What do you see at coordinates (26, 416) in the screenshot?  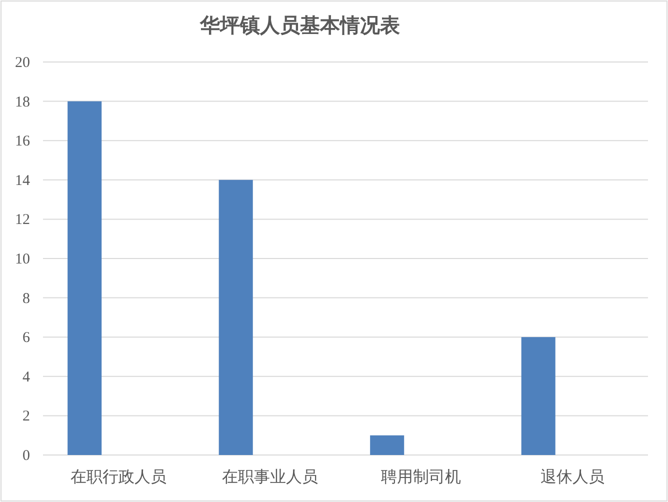 I see `y-tick-label: 2` at bounding box center [26, 416].